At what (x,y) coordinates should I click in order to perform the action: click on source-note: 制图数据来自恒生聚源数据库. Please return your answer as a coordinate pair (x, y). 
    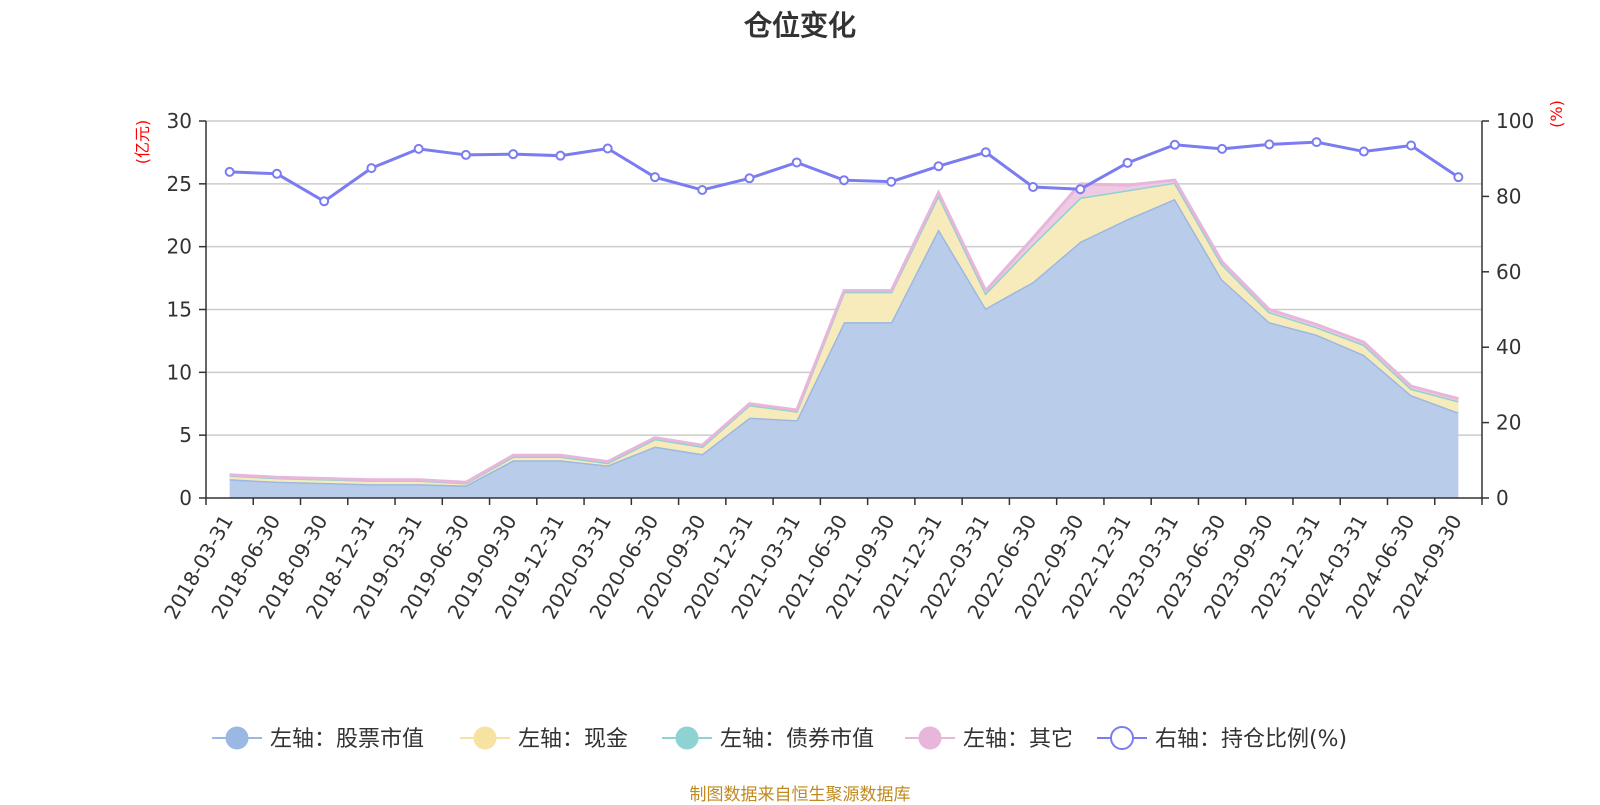
    Looking at the image, I should click on (800, 795).